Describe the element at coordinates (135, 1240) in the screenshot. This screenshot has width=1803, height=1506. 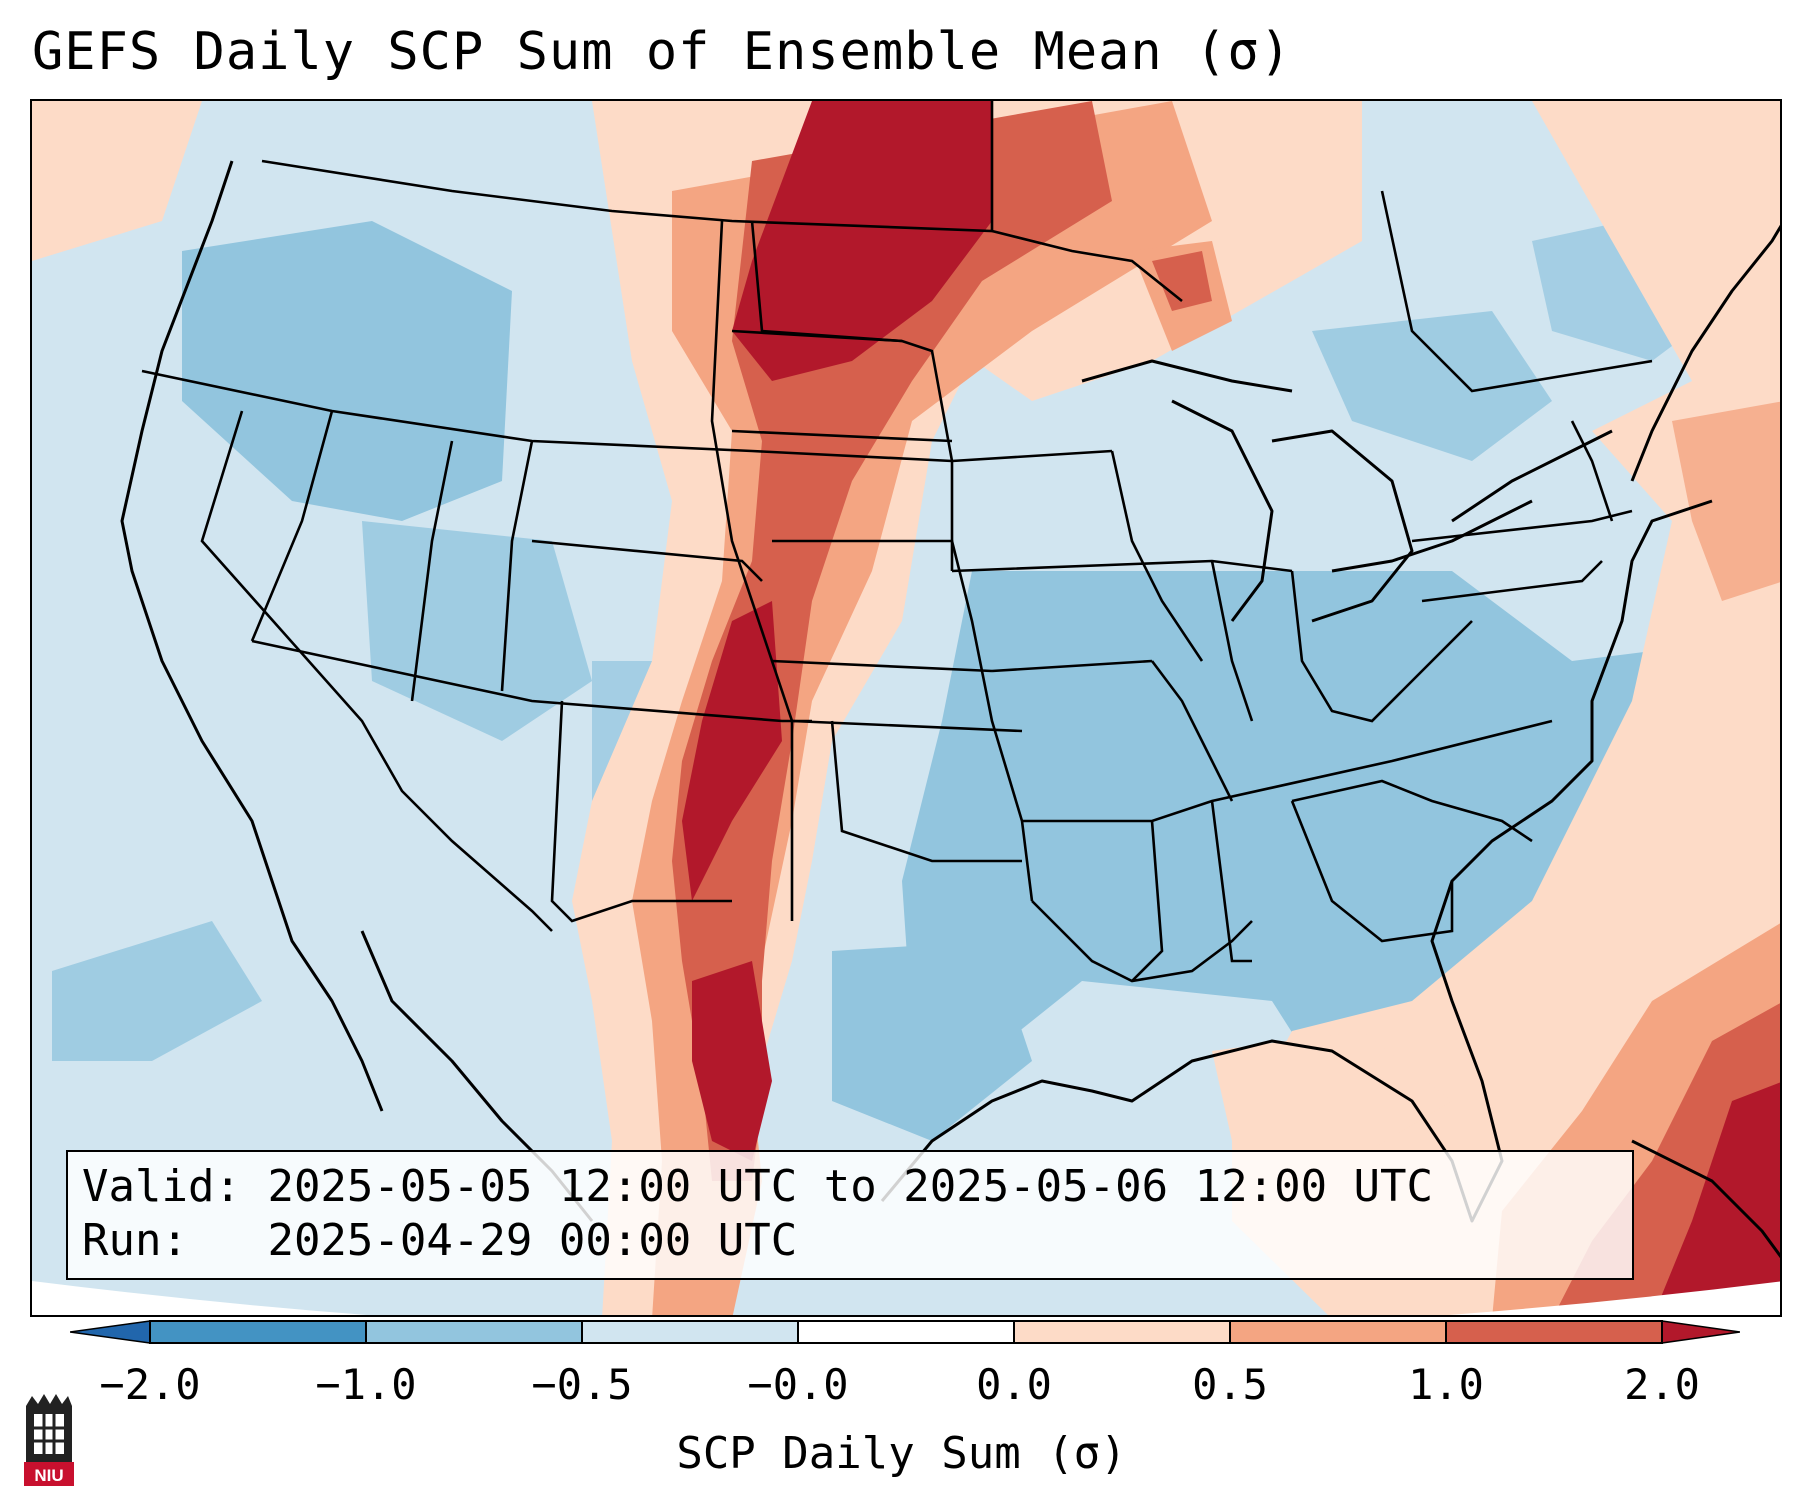
I see `run-label: Run:` at that location.